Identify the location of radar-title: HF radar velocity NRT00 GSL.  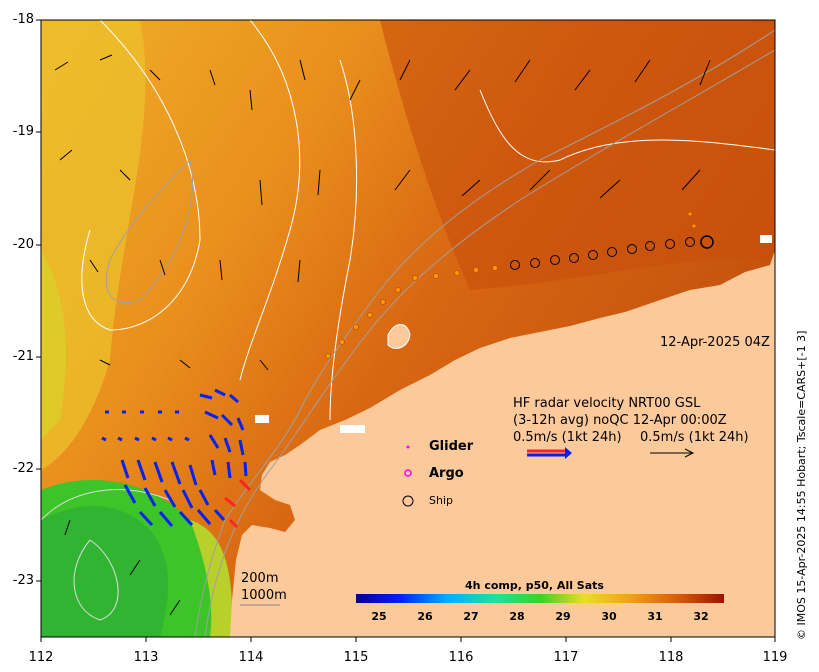
(607, 403).